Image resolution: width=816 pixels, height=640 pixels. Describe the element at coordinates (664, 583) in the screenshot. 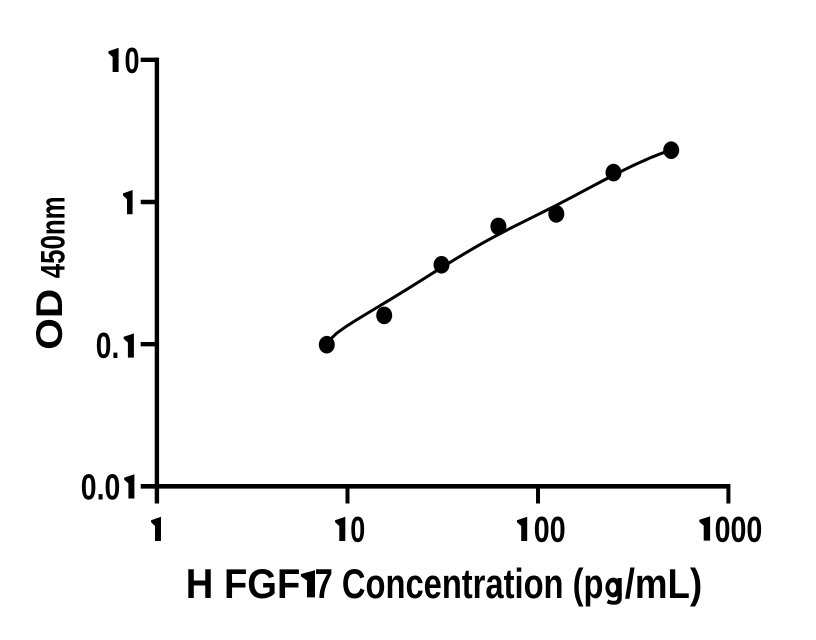

I see `svg-text: /mL)` at that location.